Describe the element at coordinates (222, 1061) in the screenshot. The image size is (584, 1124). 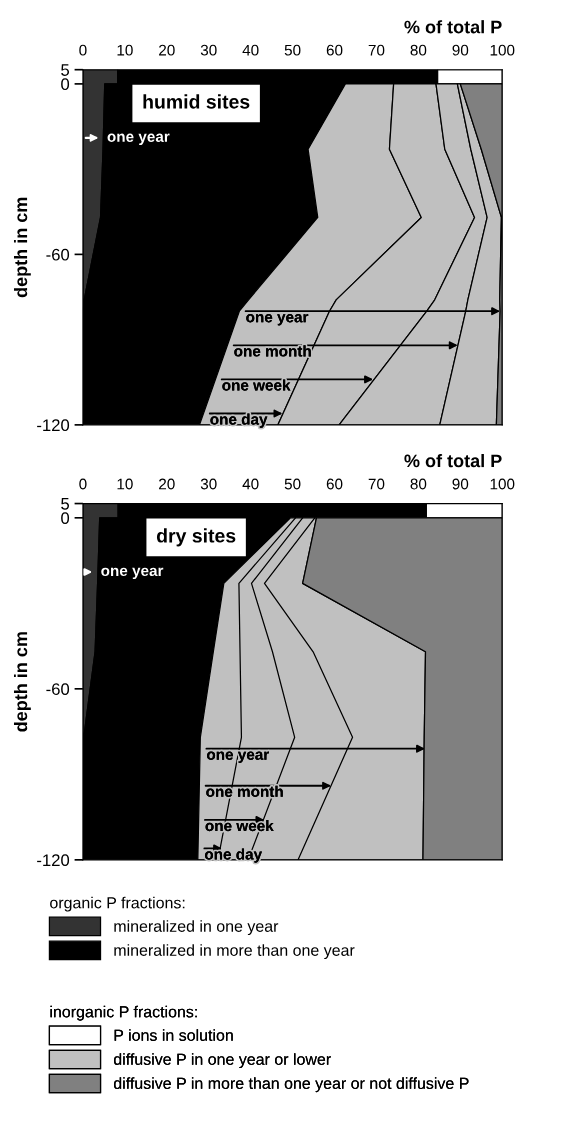
I see `legend-label: diffusive P in one year or lower` at that location.